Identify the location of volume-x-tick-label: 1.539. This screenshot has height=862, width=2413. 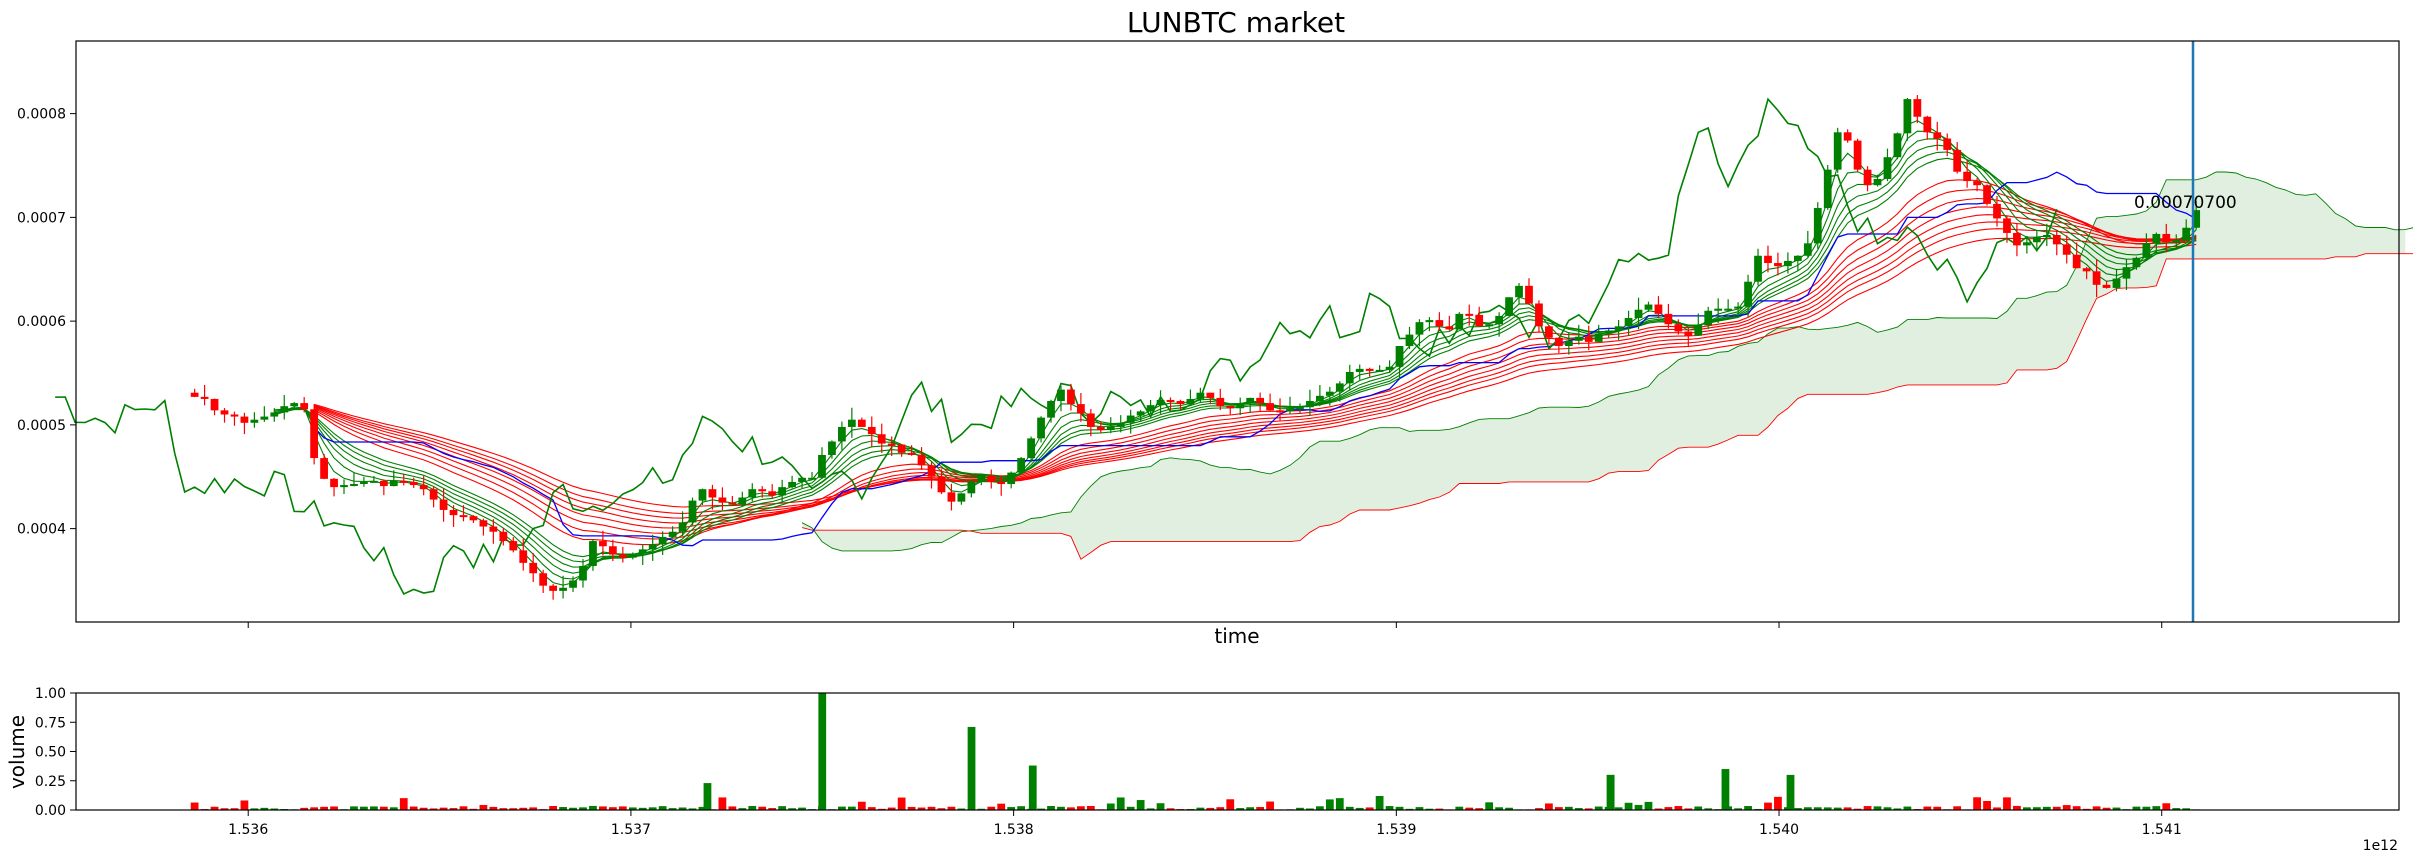
(1396, 830).